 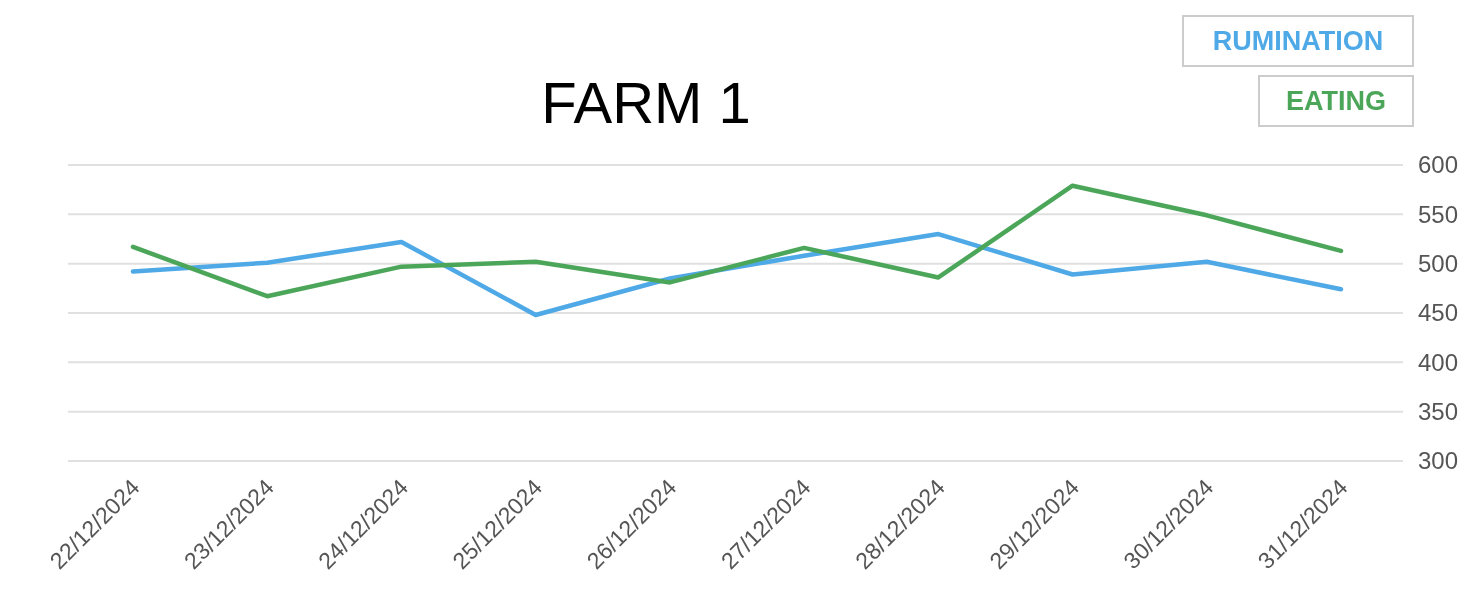 What do you see at coordinates (1438, 214) in the screenshot?
I see `y-tick-label: 550` at bounding box center [1438, 214].